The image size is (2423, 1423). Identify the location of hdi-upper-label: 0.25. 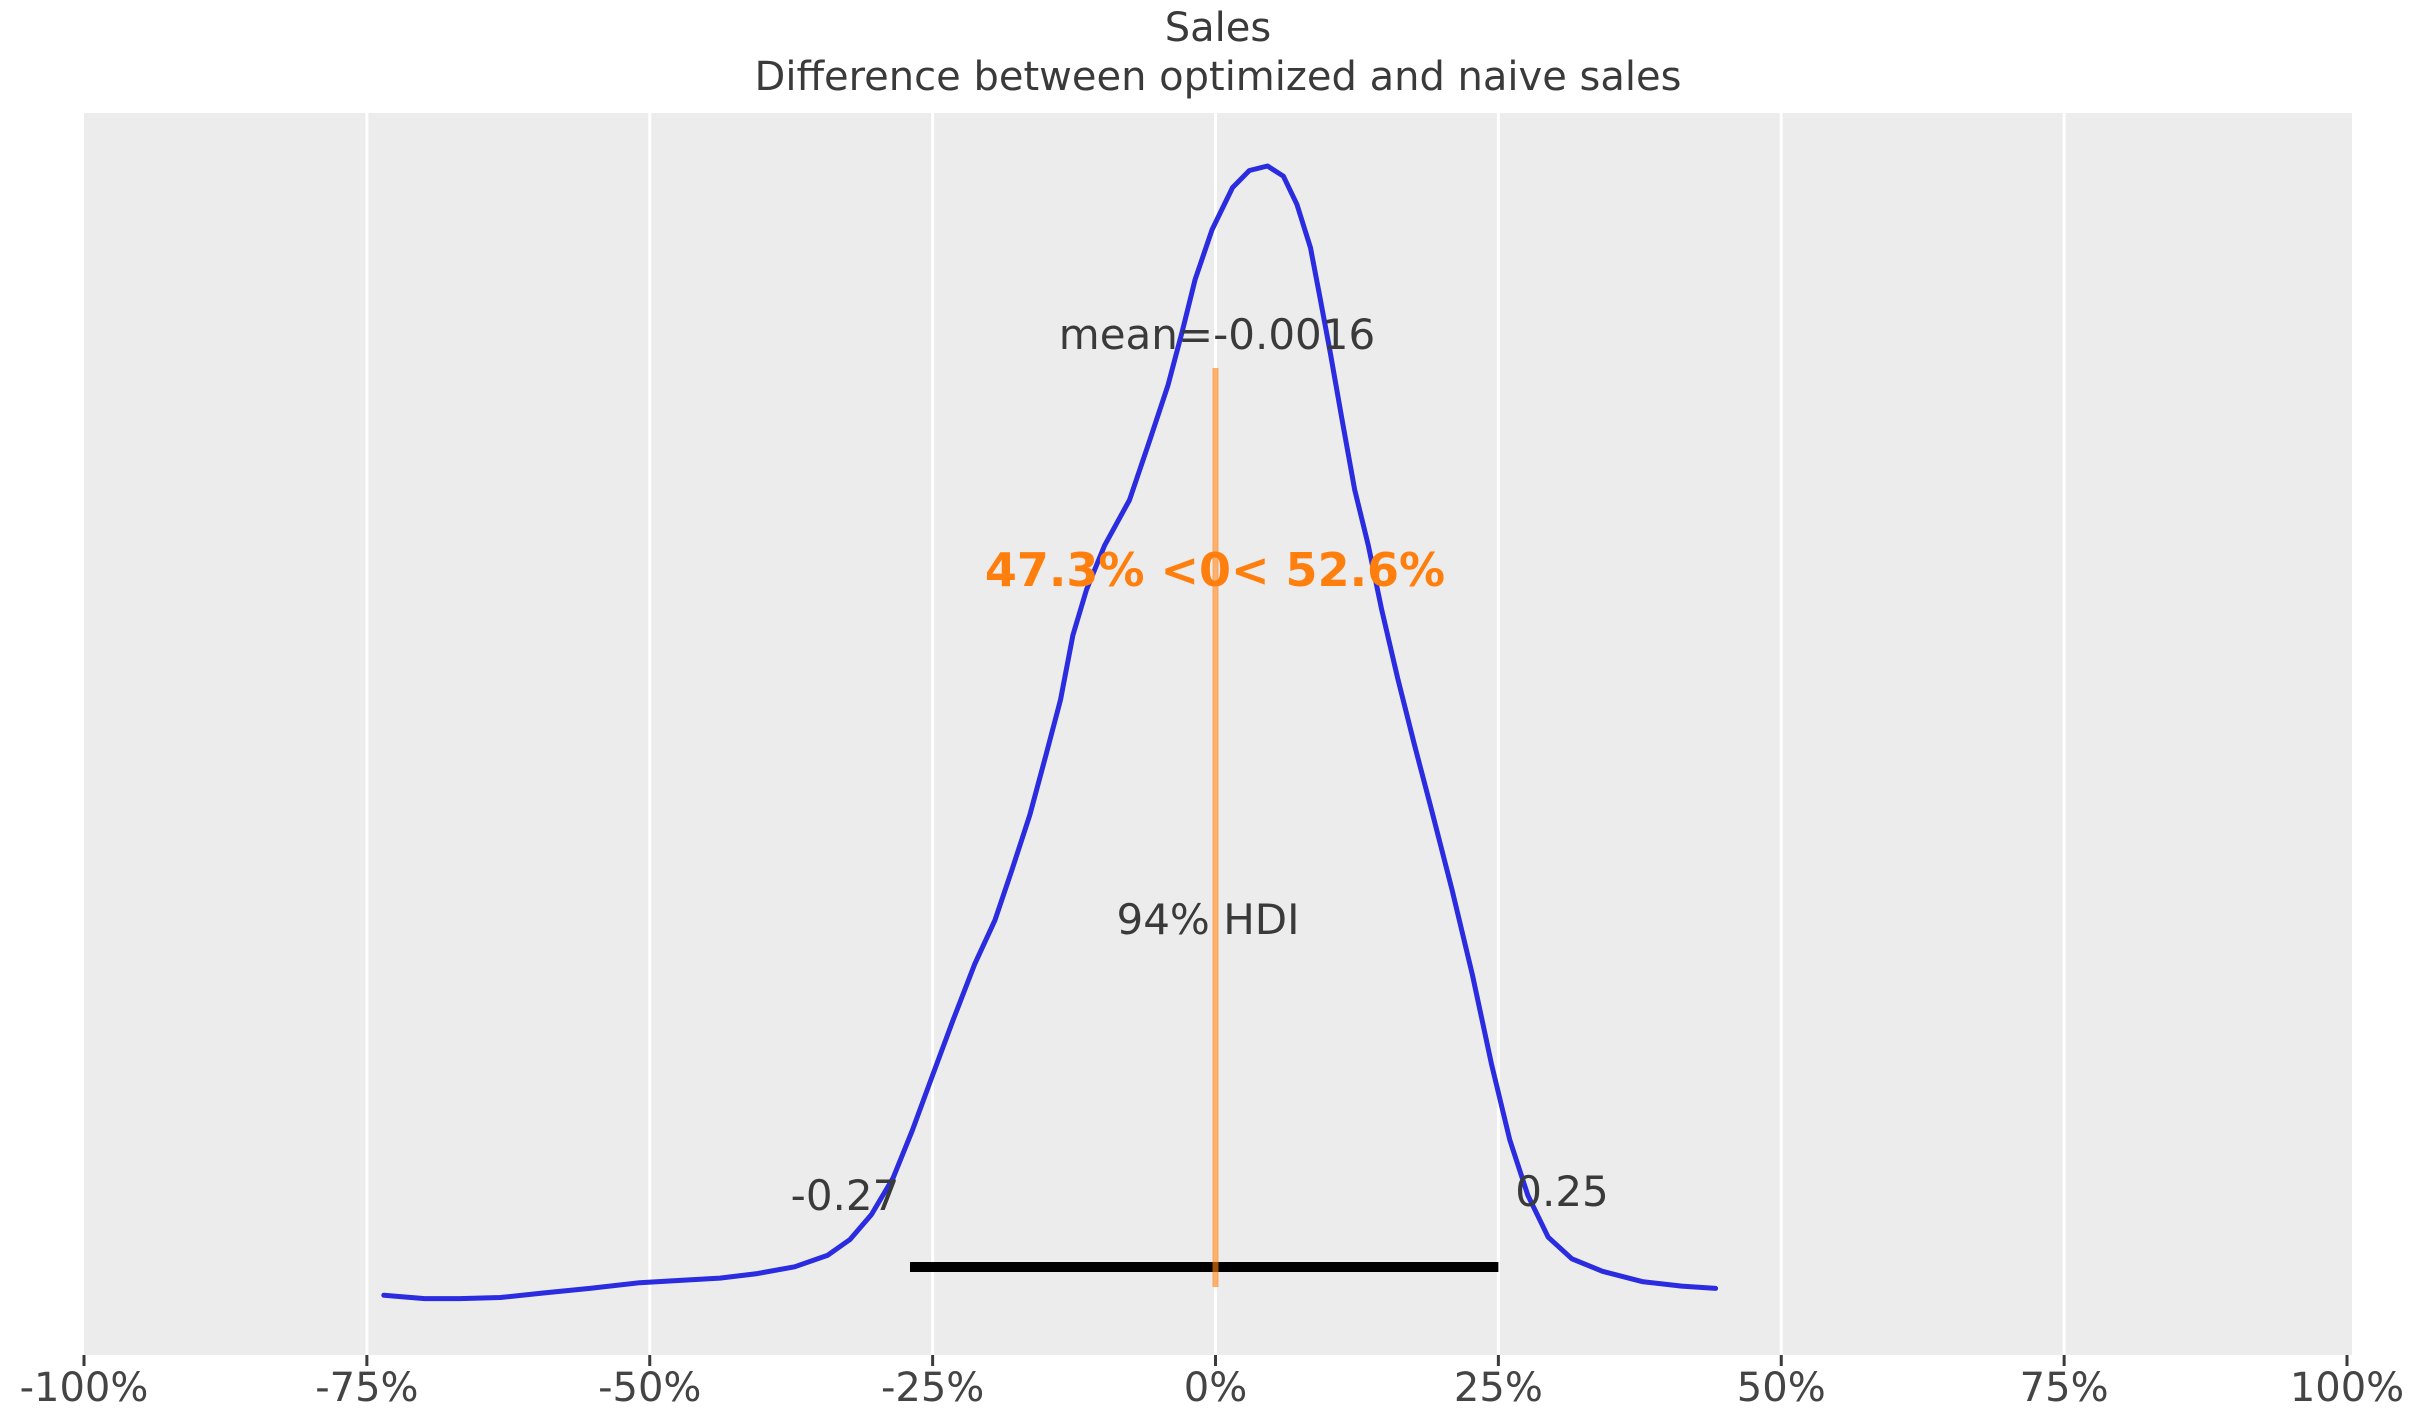
(1562, 1191).